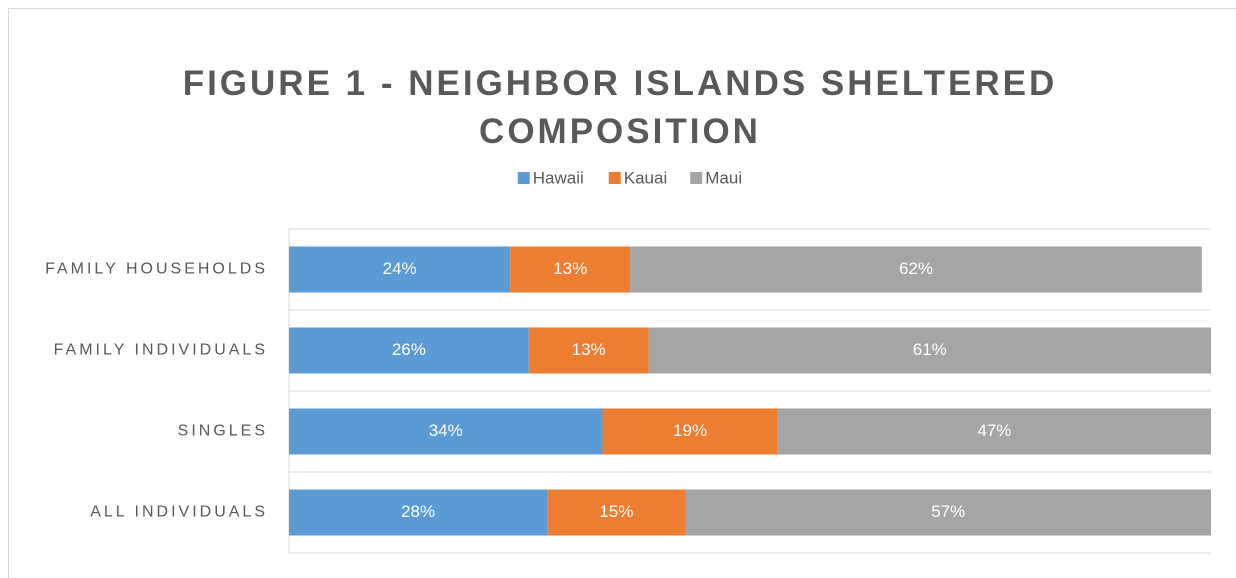  I want to click on y-tick-label: SINGLES, so click(223, 431).